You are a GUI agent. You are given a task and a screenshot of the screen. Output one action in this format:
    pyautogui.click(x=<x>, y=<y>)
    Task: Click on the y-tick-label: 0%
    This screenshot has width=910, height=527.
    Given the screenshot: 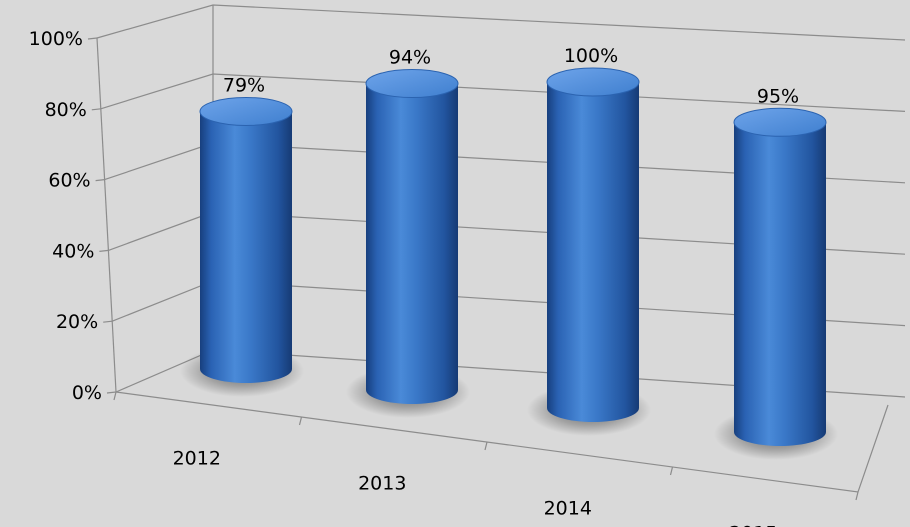 What is the action you would take?
    pyautogui.click(x=87, y=393)
    